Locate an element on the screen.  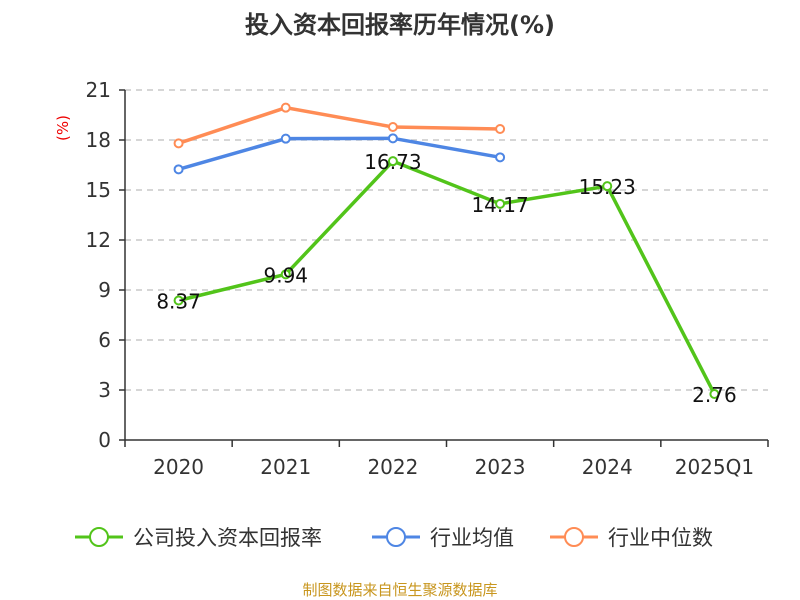
data-label: 9.94 is located at coordinates (285, 275).